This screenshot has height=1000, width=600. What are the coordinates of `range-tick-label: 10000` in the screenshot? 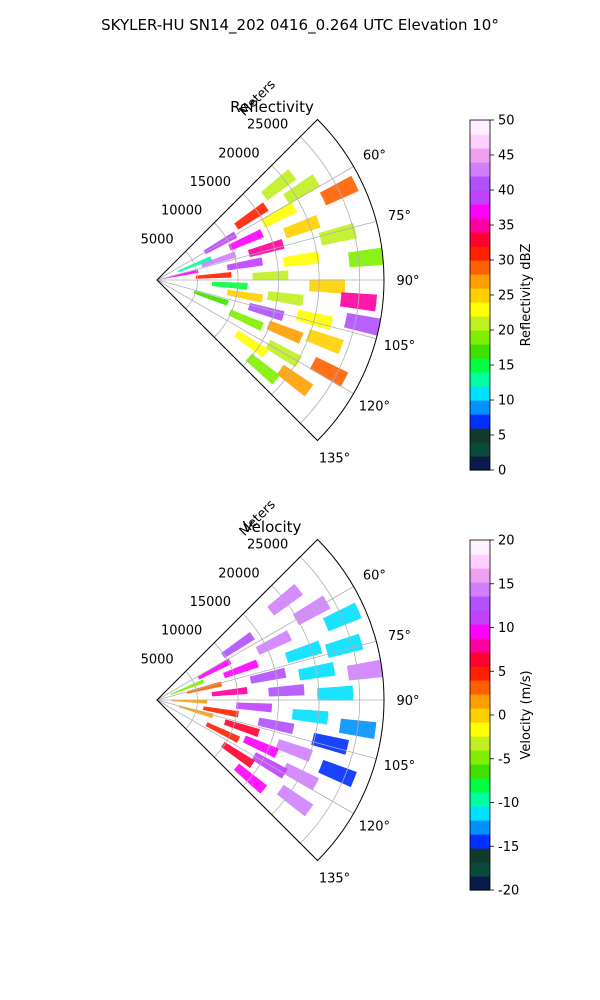 It's located at (181, 631).